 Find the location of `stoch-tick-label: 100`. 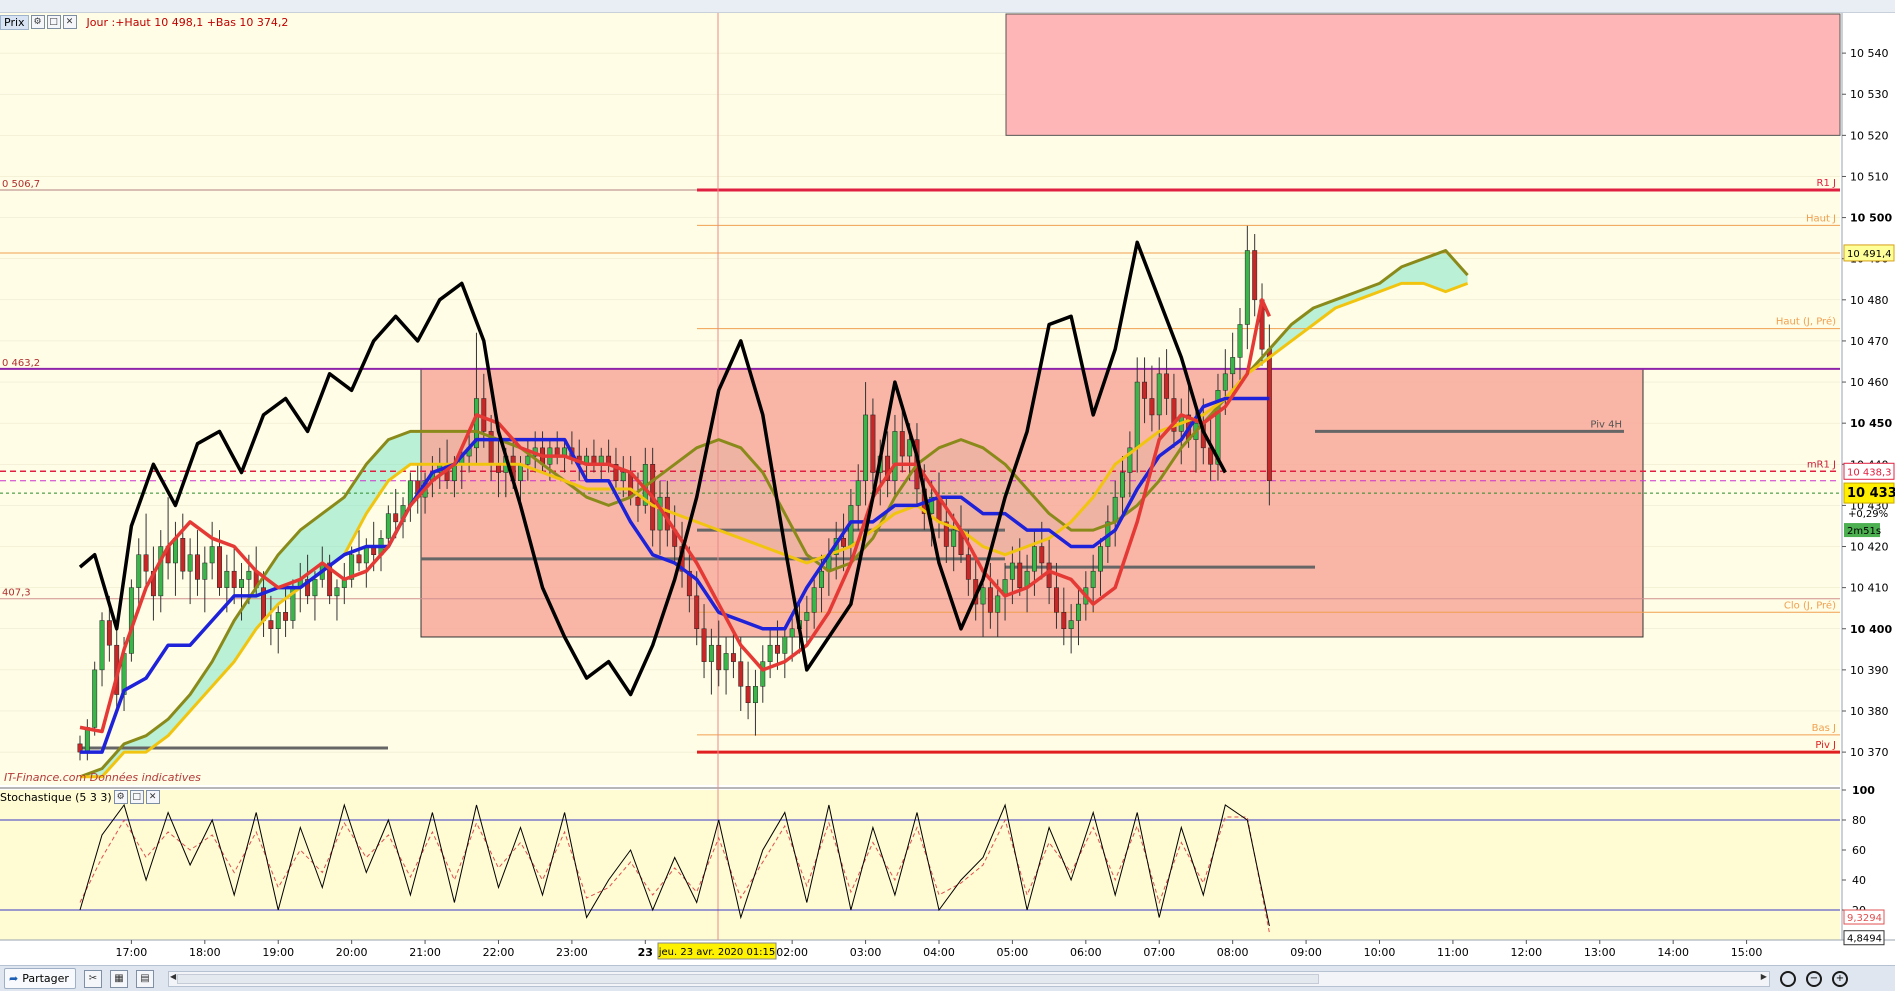

stoch-tick-label: 100 is located at coordinates (1863, 790).